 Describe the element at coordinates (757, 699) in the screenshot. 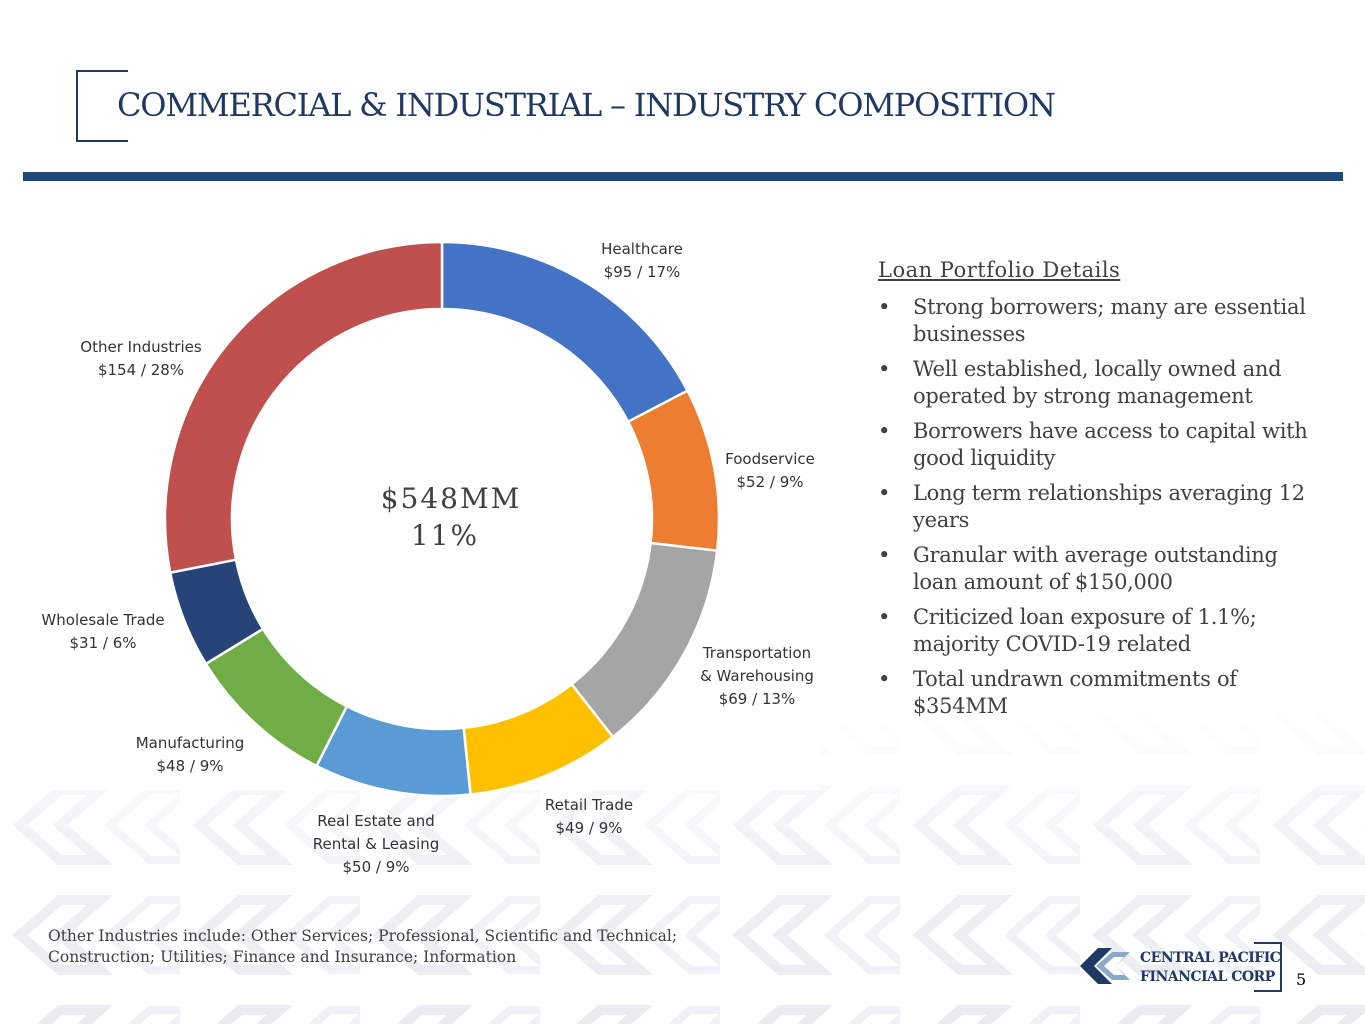

I see `segment-label: $69 / 13%` at that location.